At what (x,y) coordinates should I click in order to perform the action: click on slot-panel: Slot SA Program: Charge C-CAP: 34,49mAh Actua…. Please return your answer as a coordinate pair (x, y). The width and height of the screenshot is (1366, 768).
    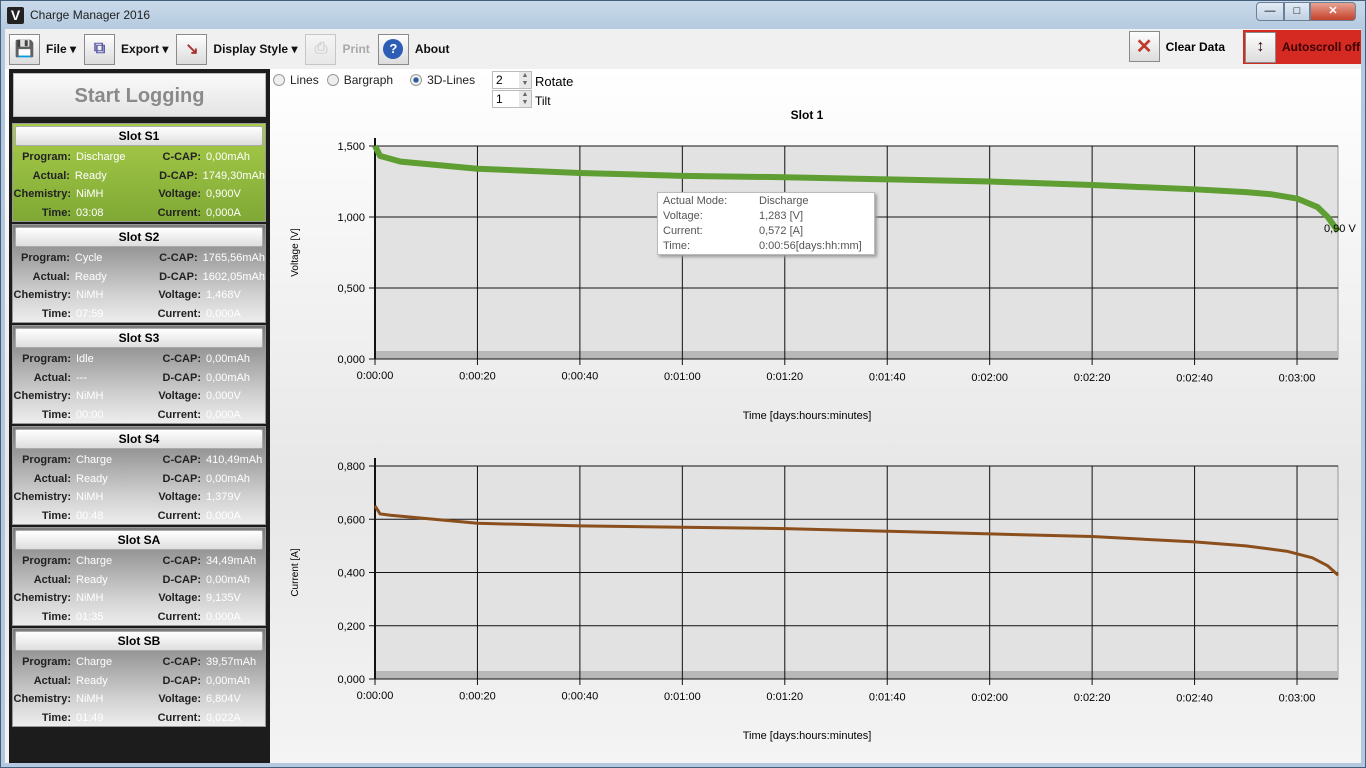
    Looking at the image, I should click on (139, 576).